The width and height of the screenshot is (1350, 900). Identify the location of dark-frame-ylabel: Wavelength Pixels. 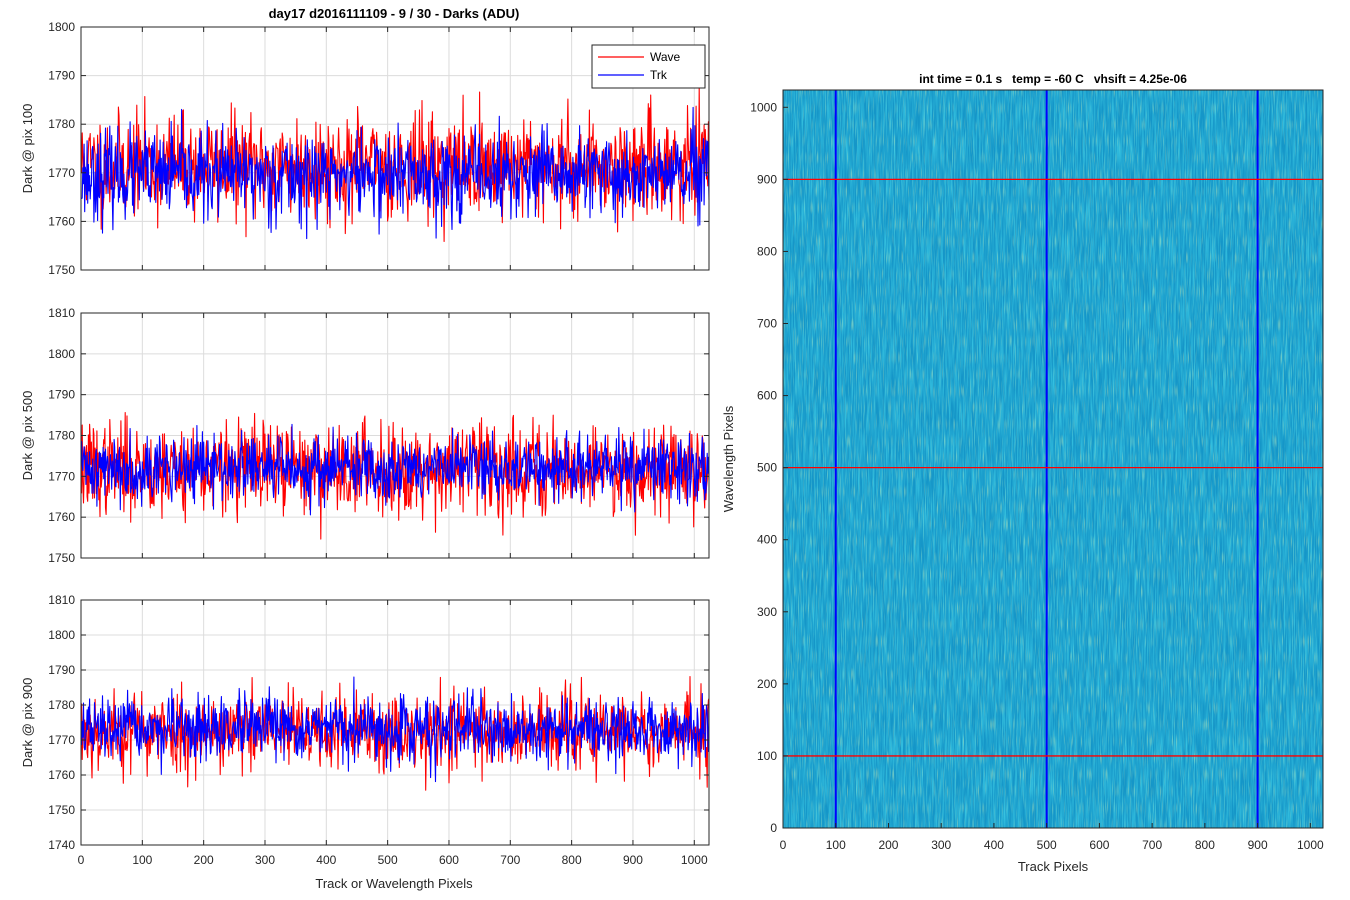
(728, 458).